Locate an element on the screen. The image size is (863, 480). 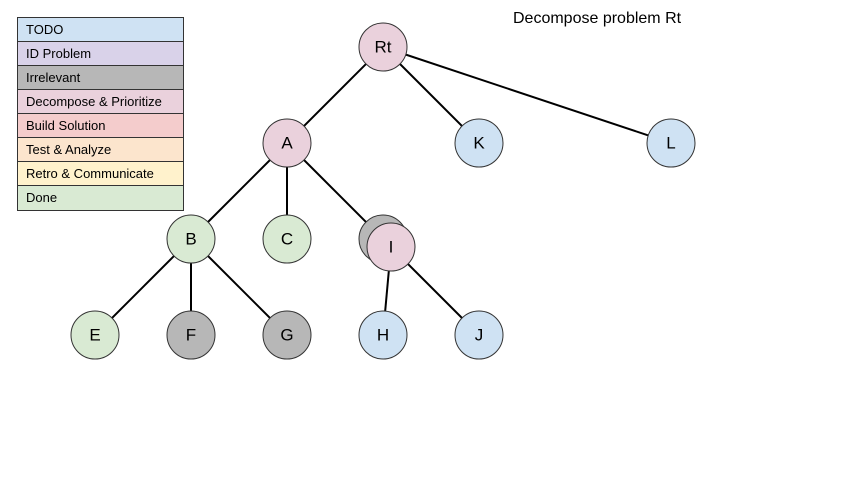
node-l: L is located at coordinates (671, 143).